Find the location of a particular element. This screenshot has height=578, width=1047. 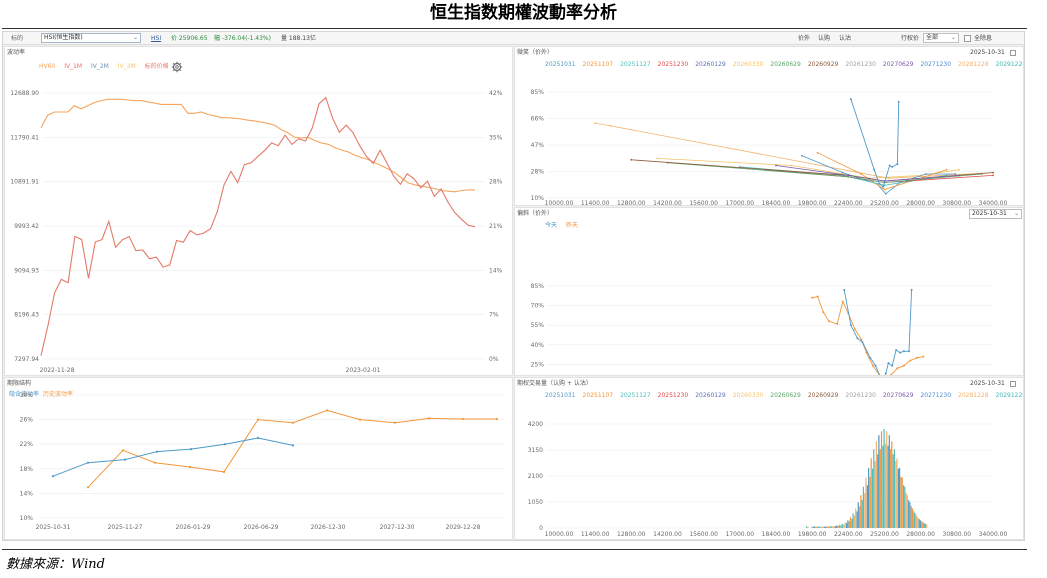

legend-iv-1m: IV_1M is located at coordinates (73, 66).